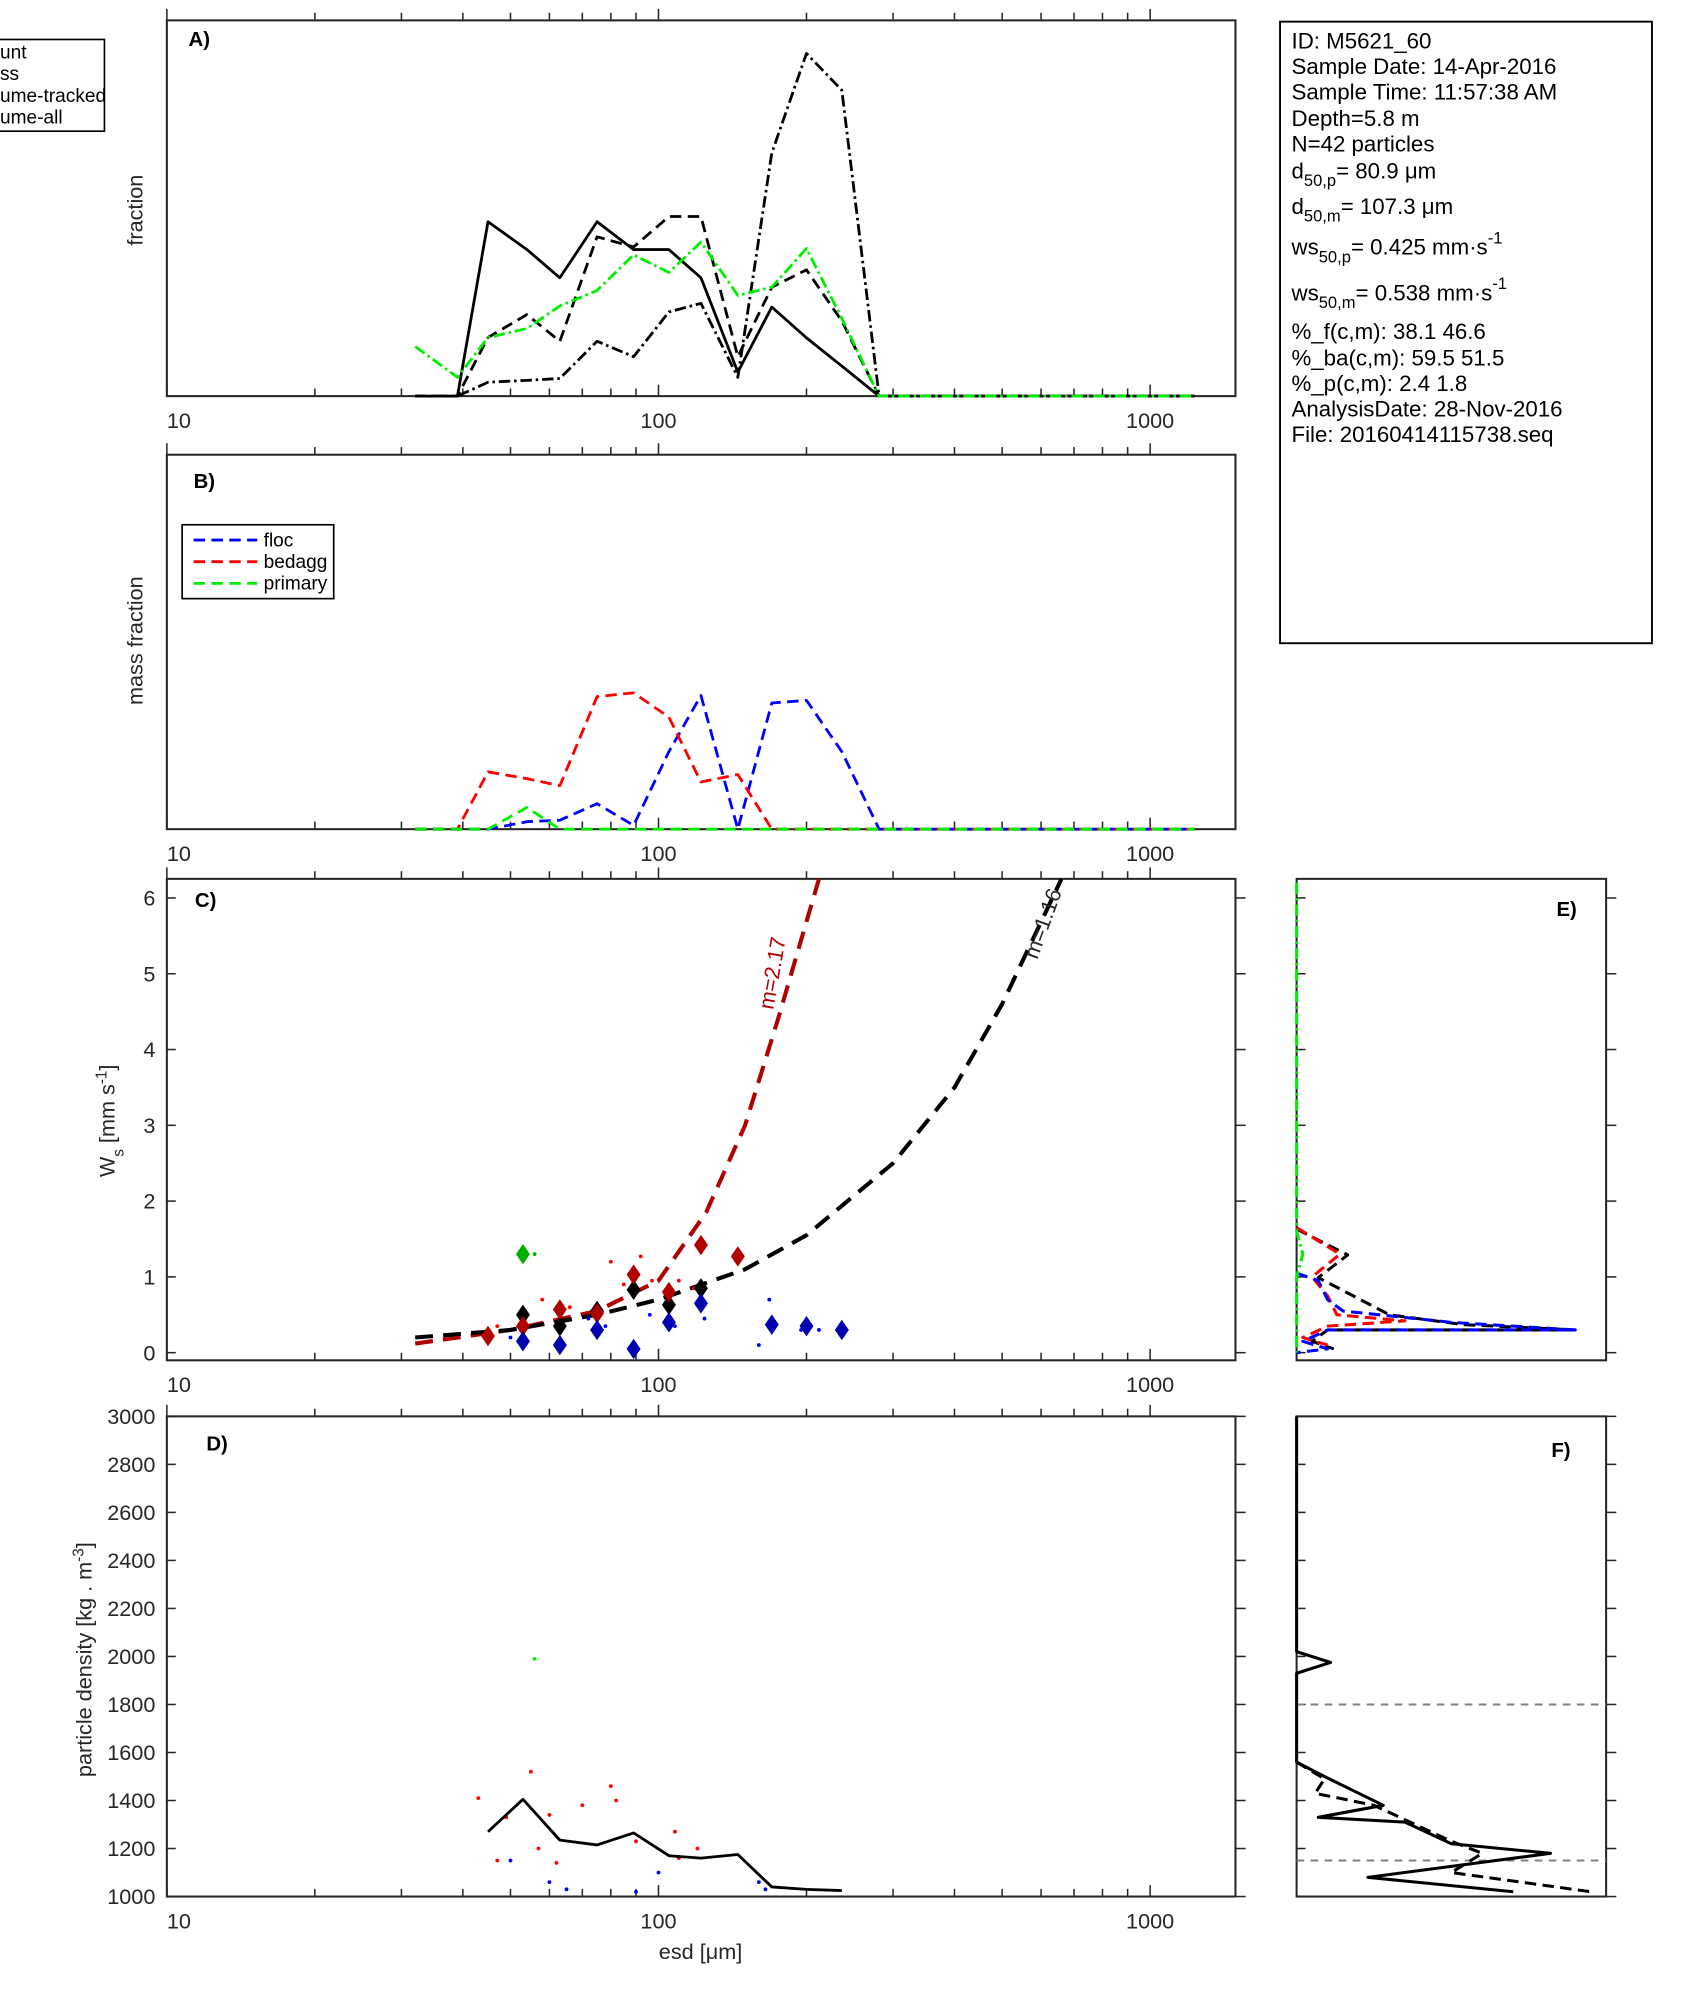  What do you see at coordinates (31, 118) in the screenshot?
I see `legend-entry: ume-all` at bounding box center [31, 118].